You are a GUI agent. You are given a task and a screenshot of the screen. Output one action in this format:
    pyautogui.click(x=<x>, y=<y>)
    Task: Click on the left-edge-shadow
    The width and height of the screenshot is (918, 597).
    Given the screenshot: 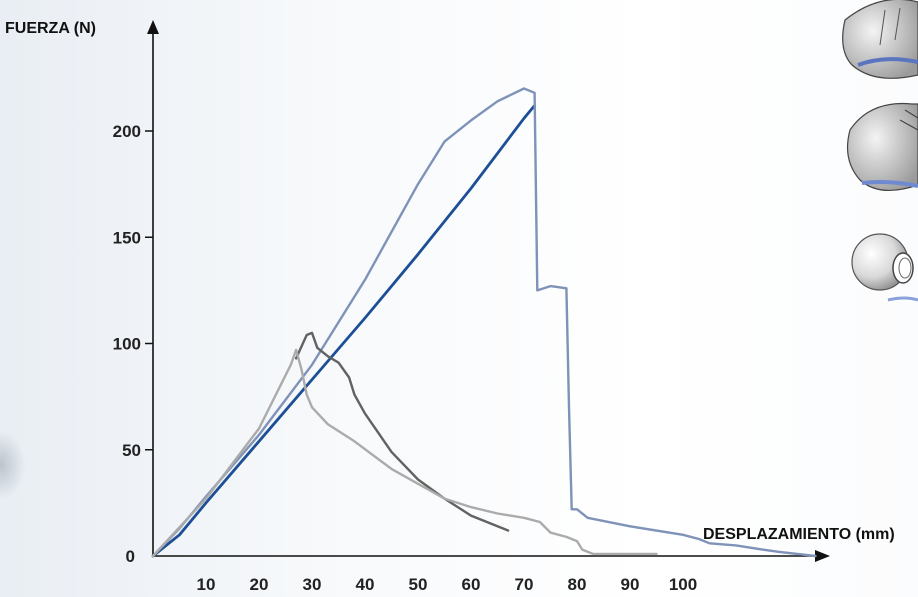 What is the action you would take?
    pyautogui.click(x=13, y=465)
    